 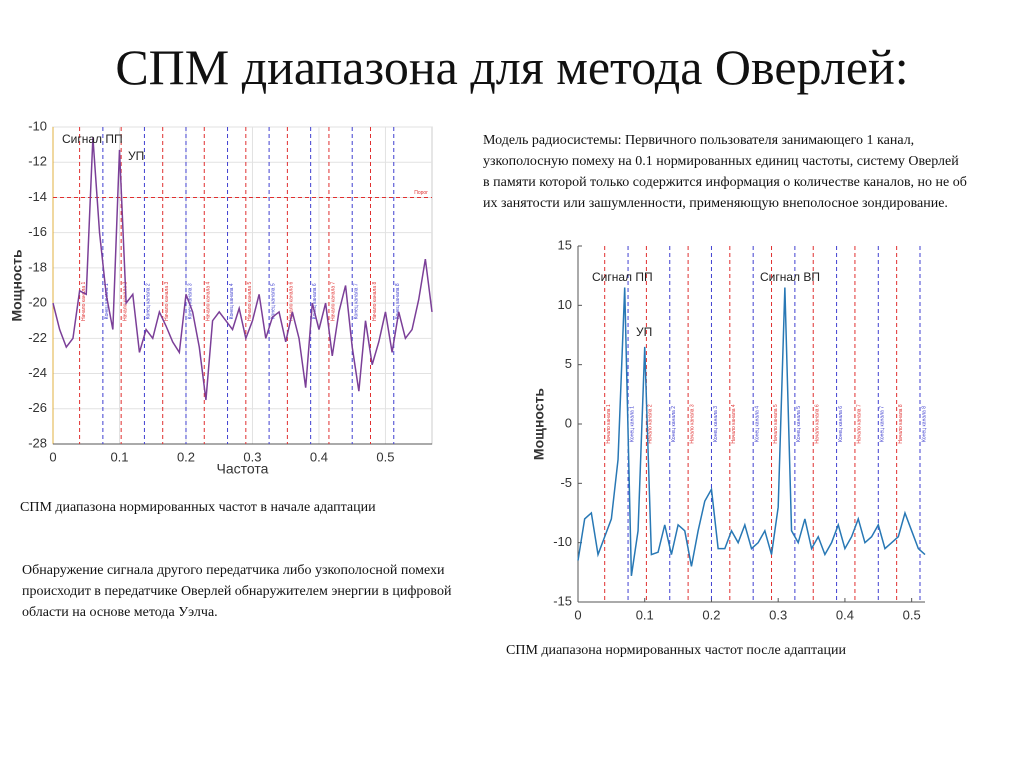 What do you see at coordinates (790, 277) in the screenshot?
I see `annotation: Сигнал ВП` at bounding box center [790, 277].